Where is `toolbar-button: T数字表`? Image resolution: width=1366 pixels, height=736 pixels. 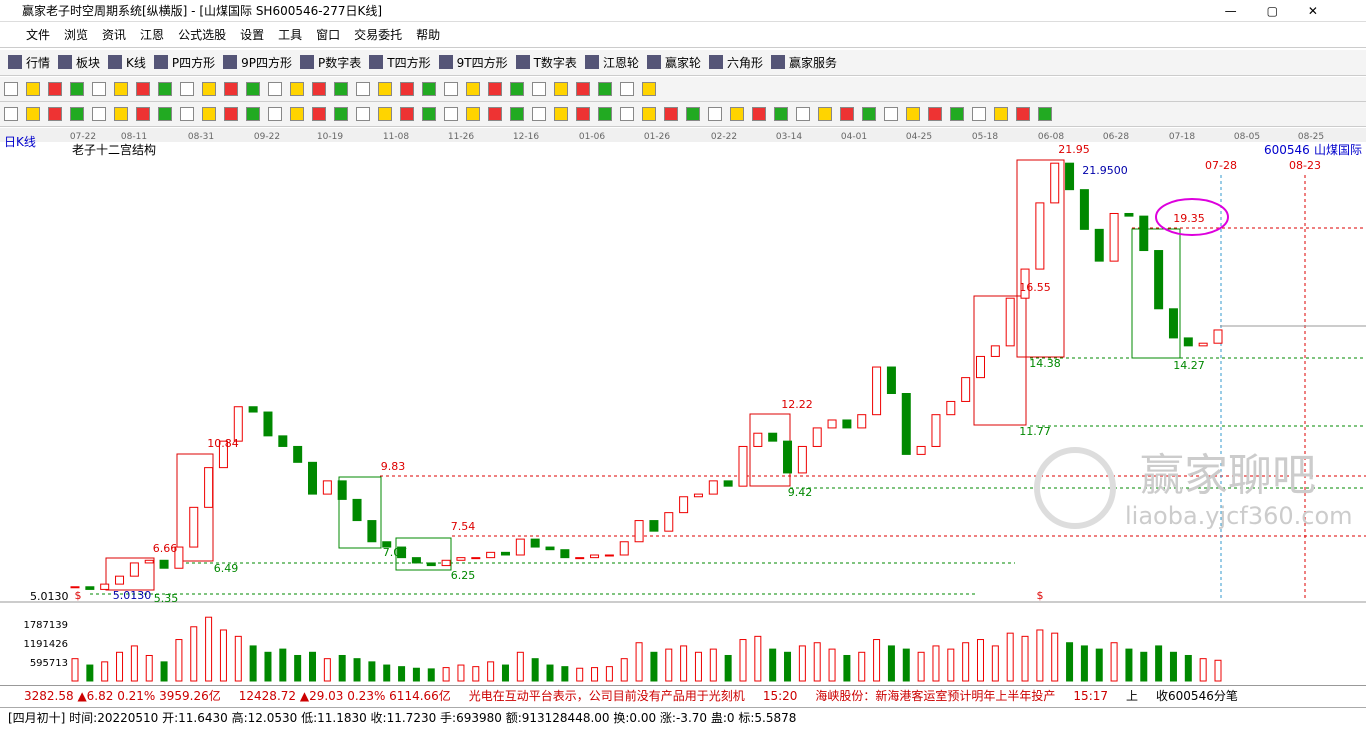 toolbar-button: T数字表 is located at coordinates (546, 62).